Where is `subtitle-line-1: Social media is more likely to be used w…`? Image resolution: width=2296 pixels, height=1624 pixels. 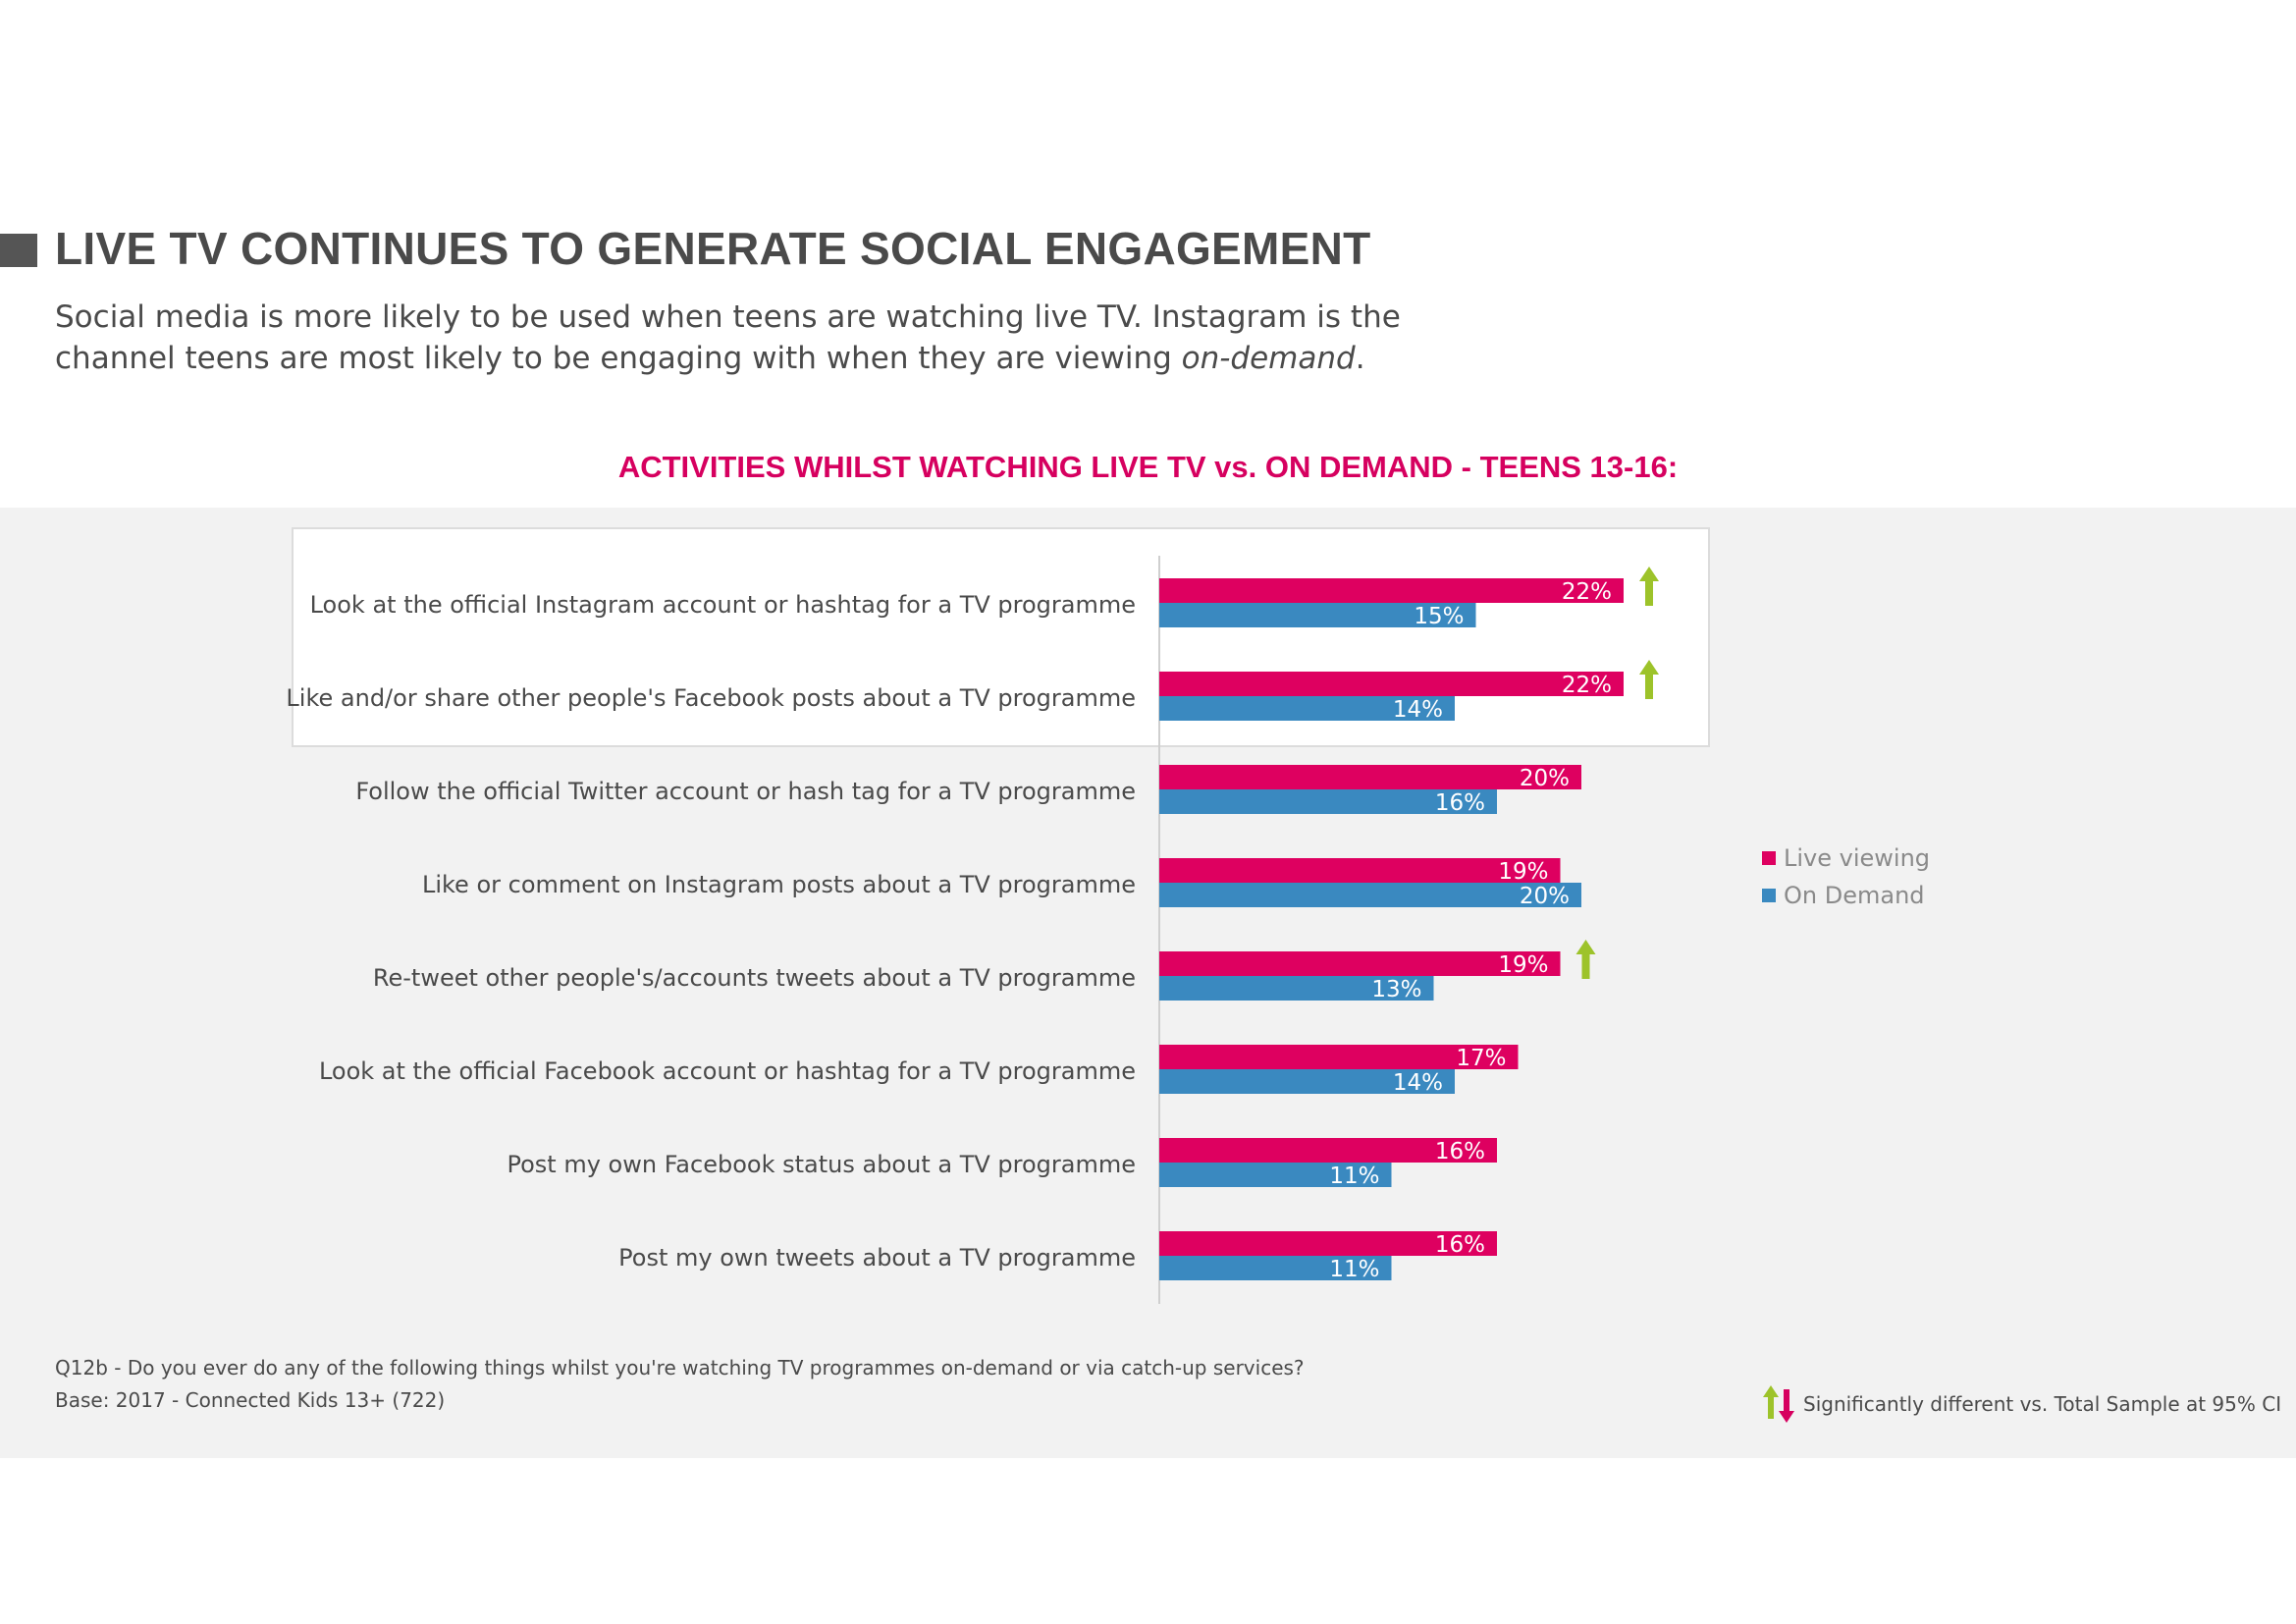 subtitle-line-1: Social media is more likely to be used w… is located at coordinates (728, 317).